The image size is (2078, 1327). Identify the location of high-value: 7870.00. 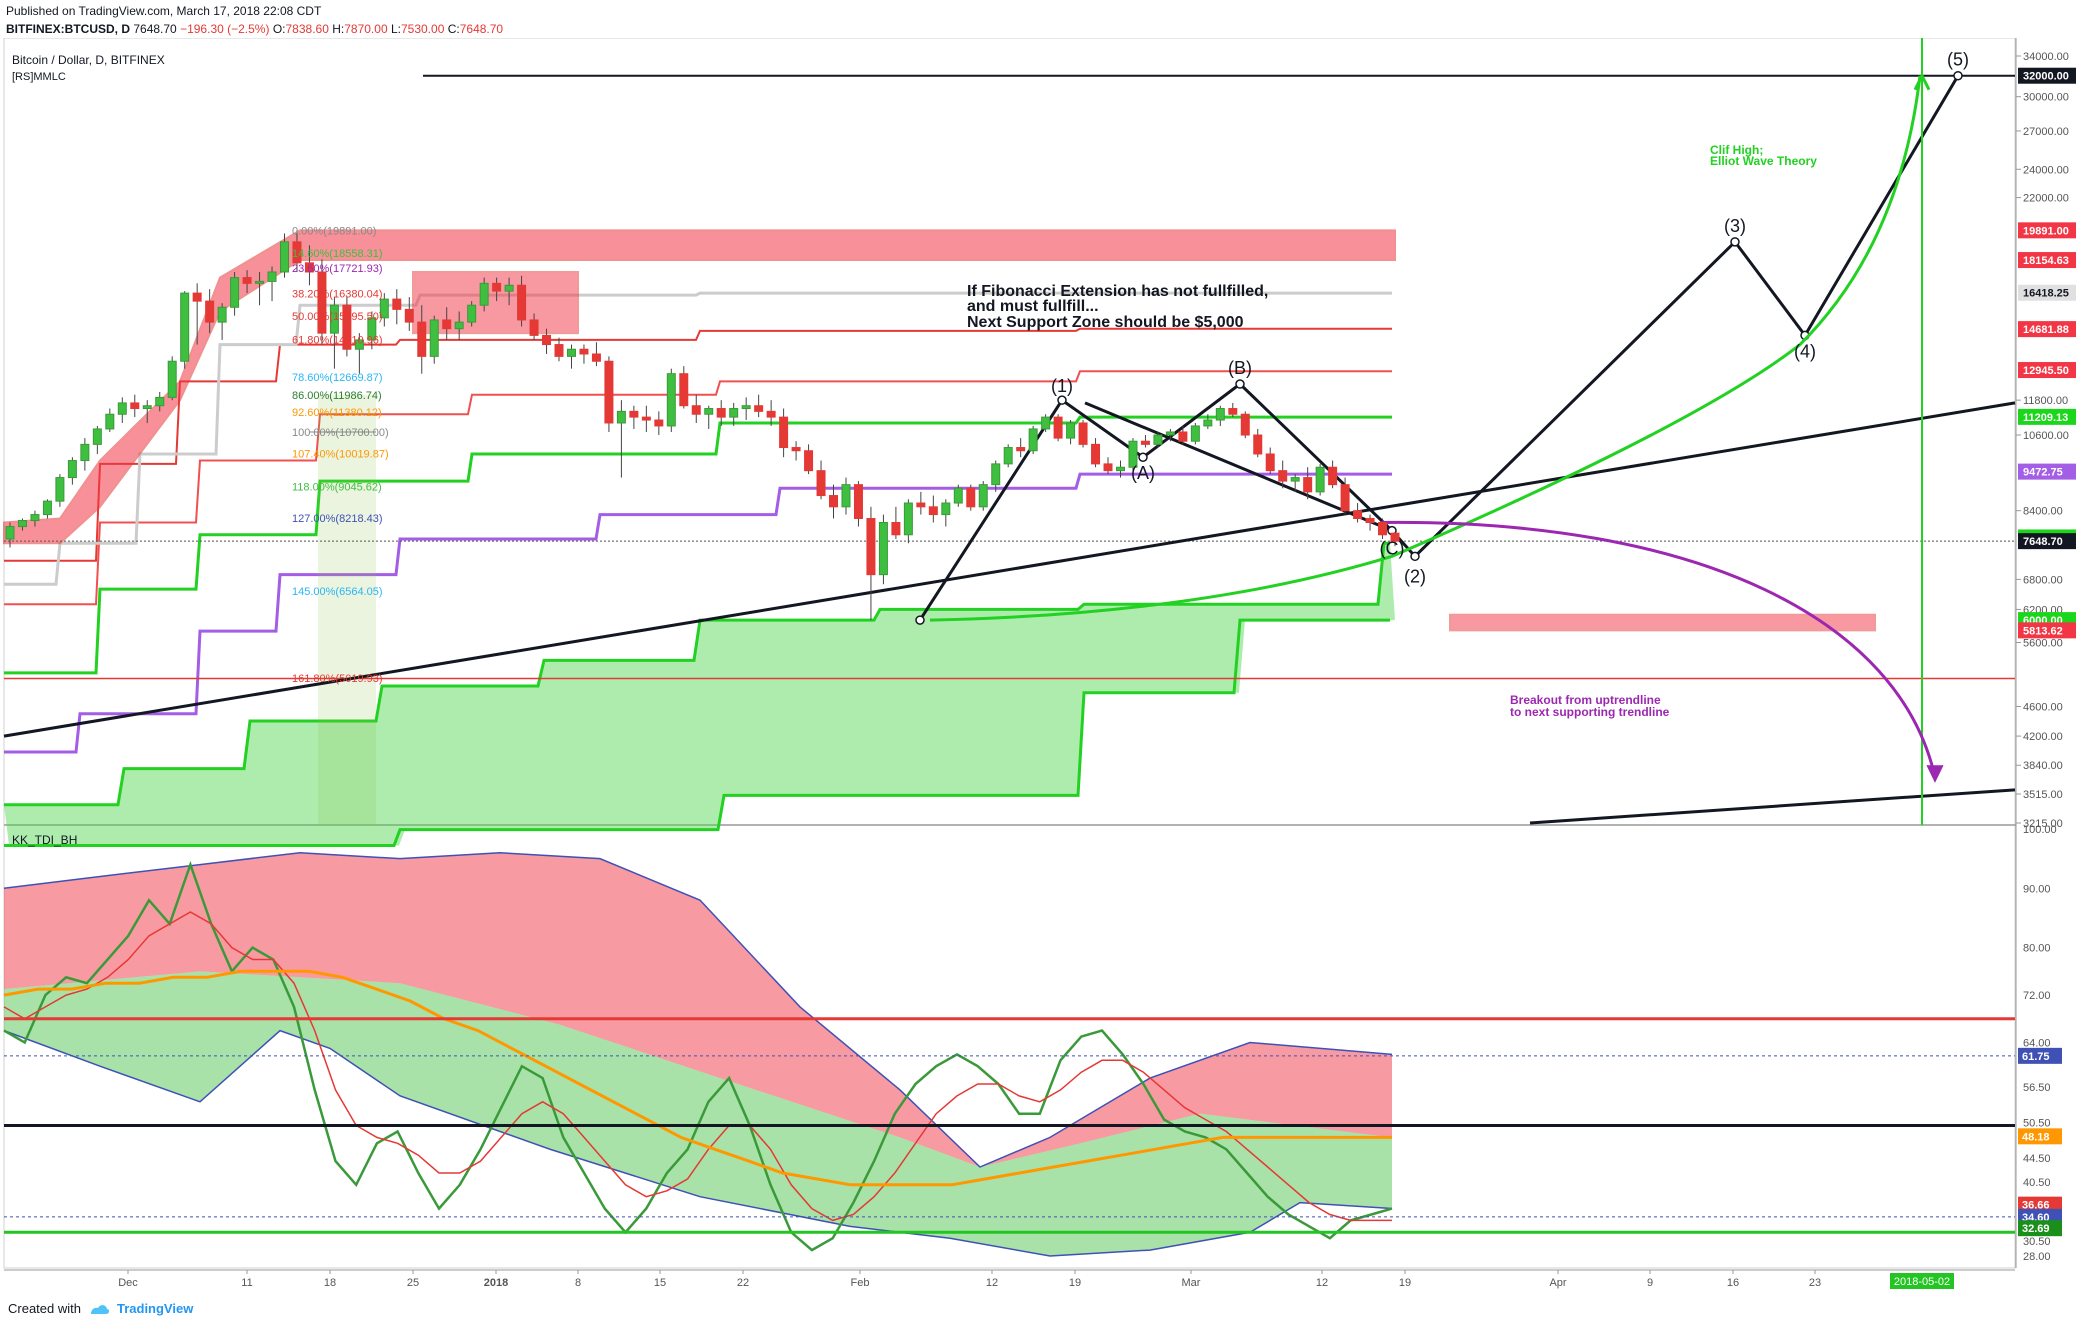
(366, 29).